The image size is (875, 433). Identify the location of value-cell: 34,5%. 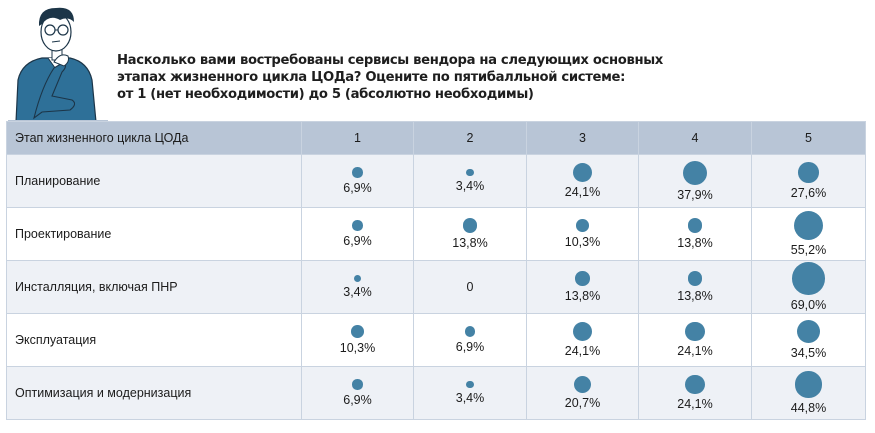
(808, 340).